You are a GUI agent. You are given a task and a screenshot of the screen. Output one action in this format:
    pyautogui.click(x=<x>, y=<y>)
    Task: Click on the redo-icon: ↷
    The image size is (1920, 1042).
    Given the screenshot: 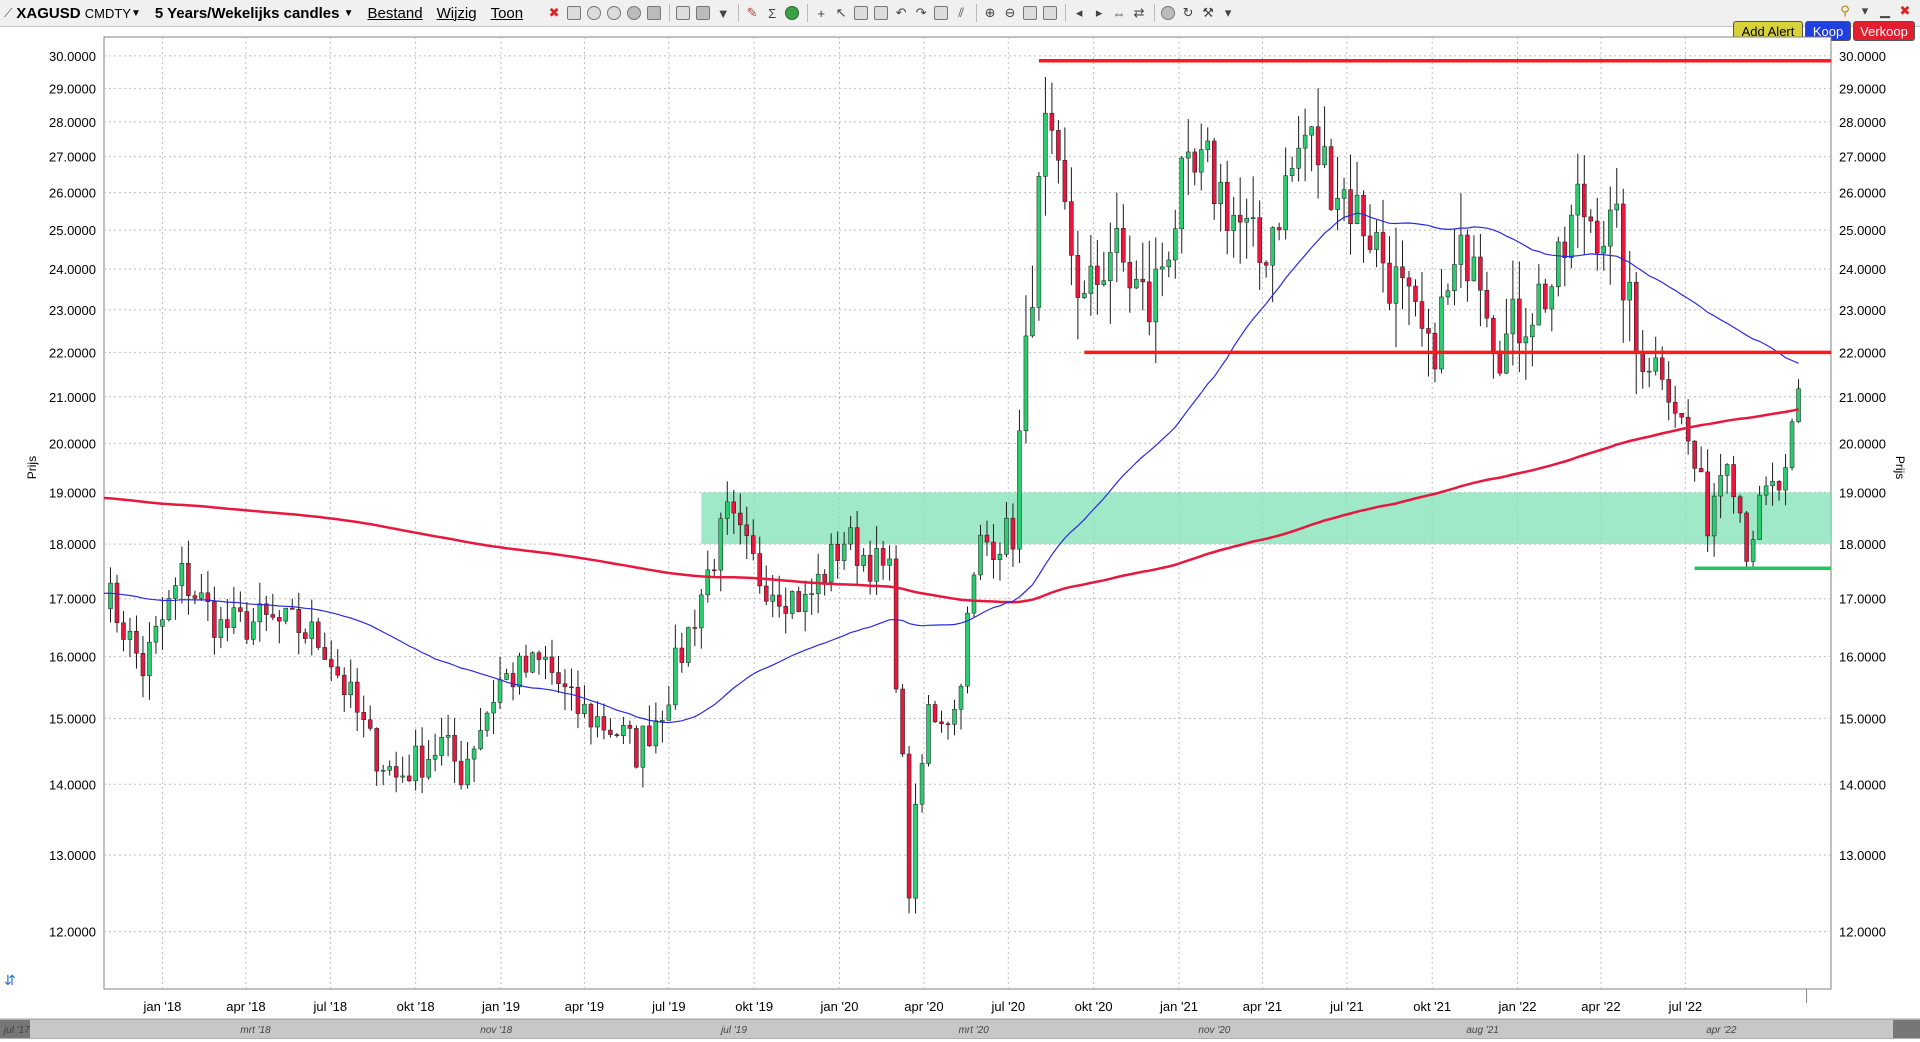 What is the action you would take?
    pyautogui.click(x=921, y=12)
    